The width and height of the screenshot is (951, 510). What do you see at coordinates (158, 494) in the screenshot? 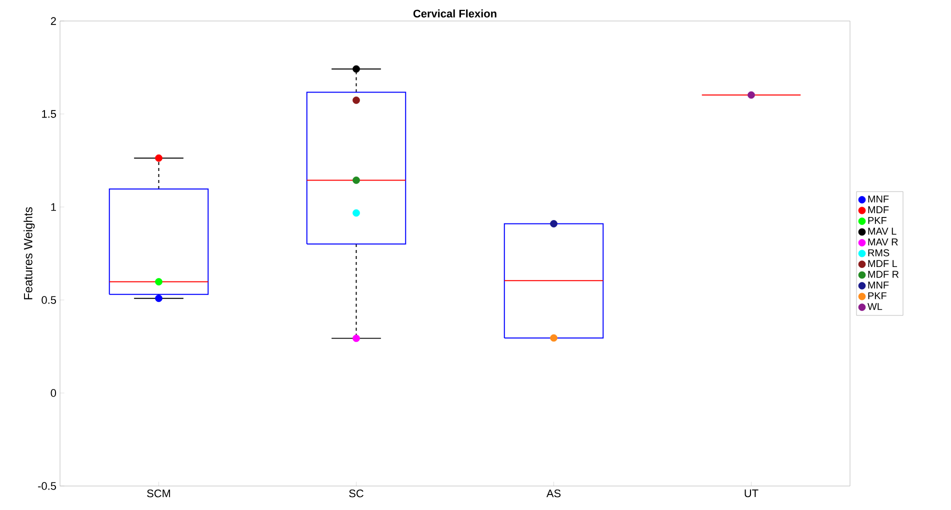
I see `x-tick-label: SCM` at bounding box center [158, 494].